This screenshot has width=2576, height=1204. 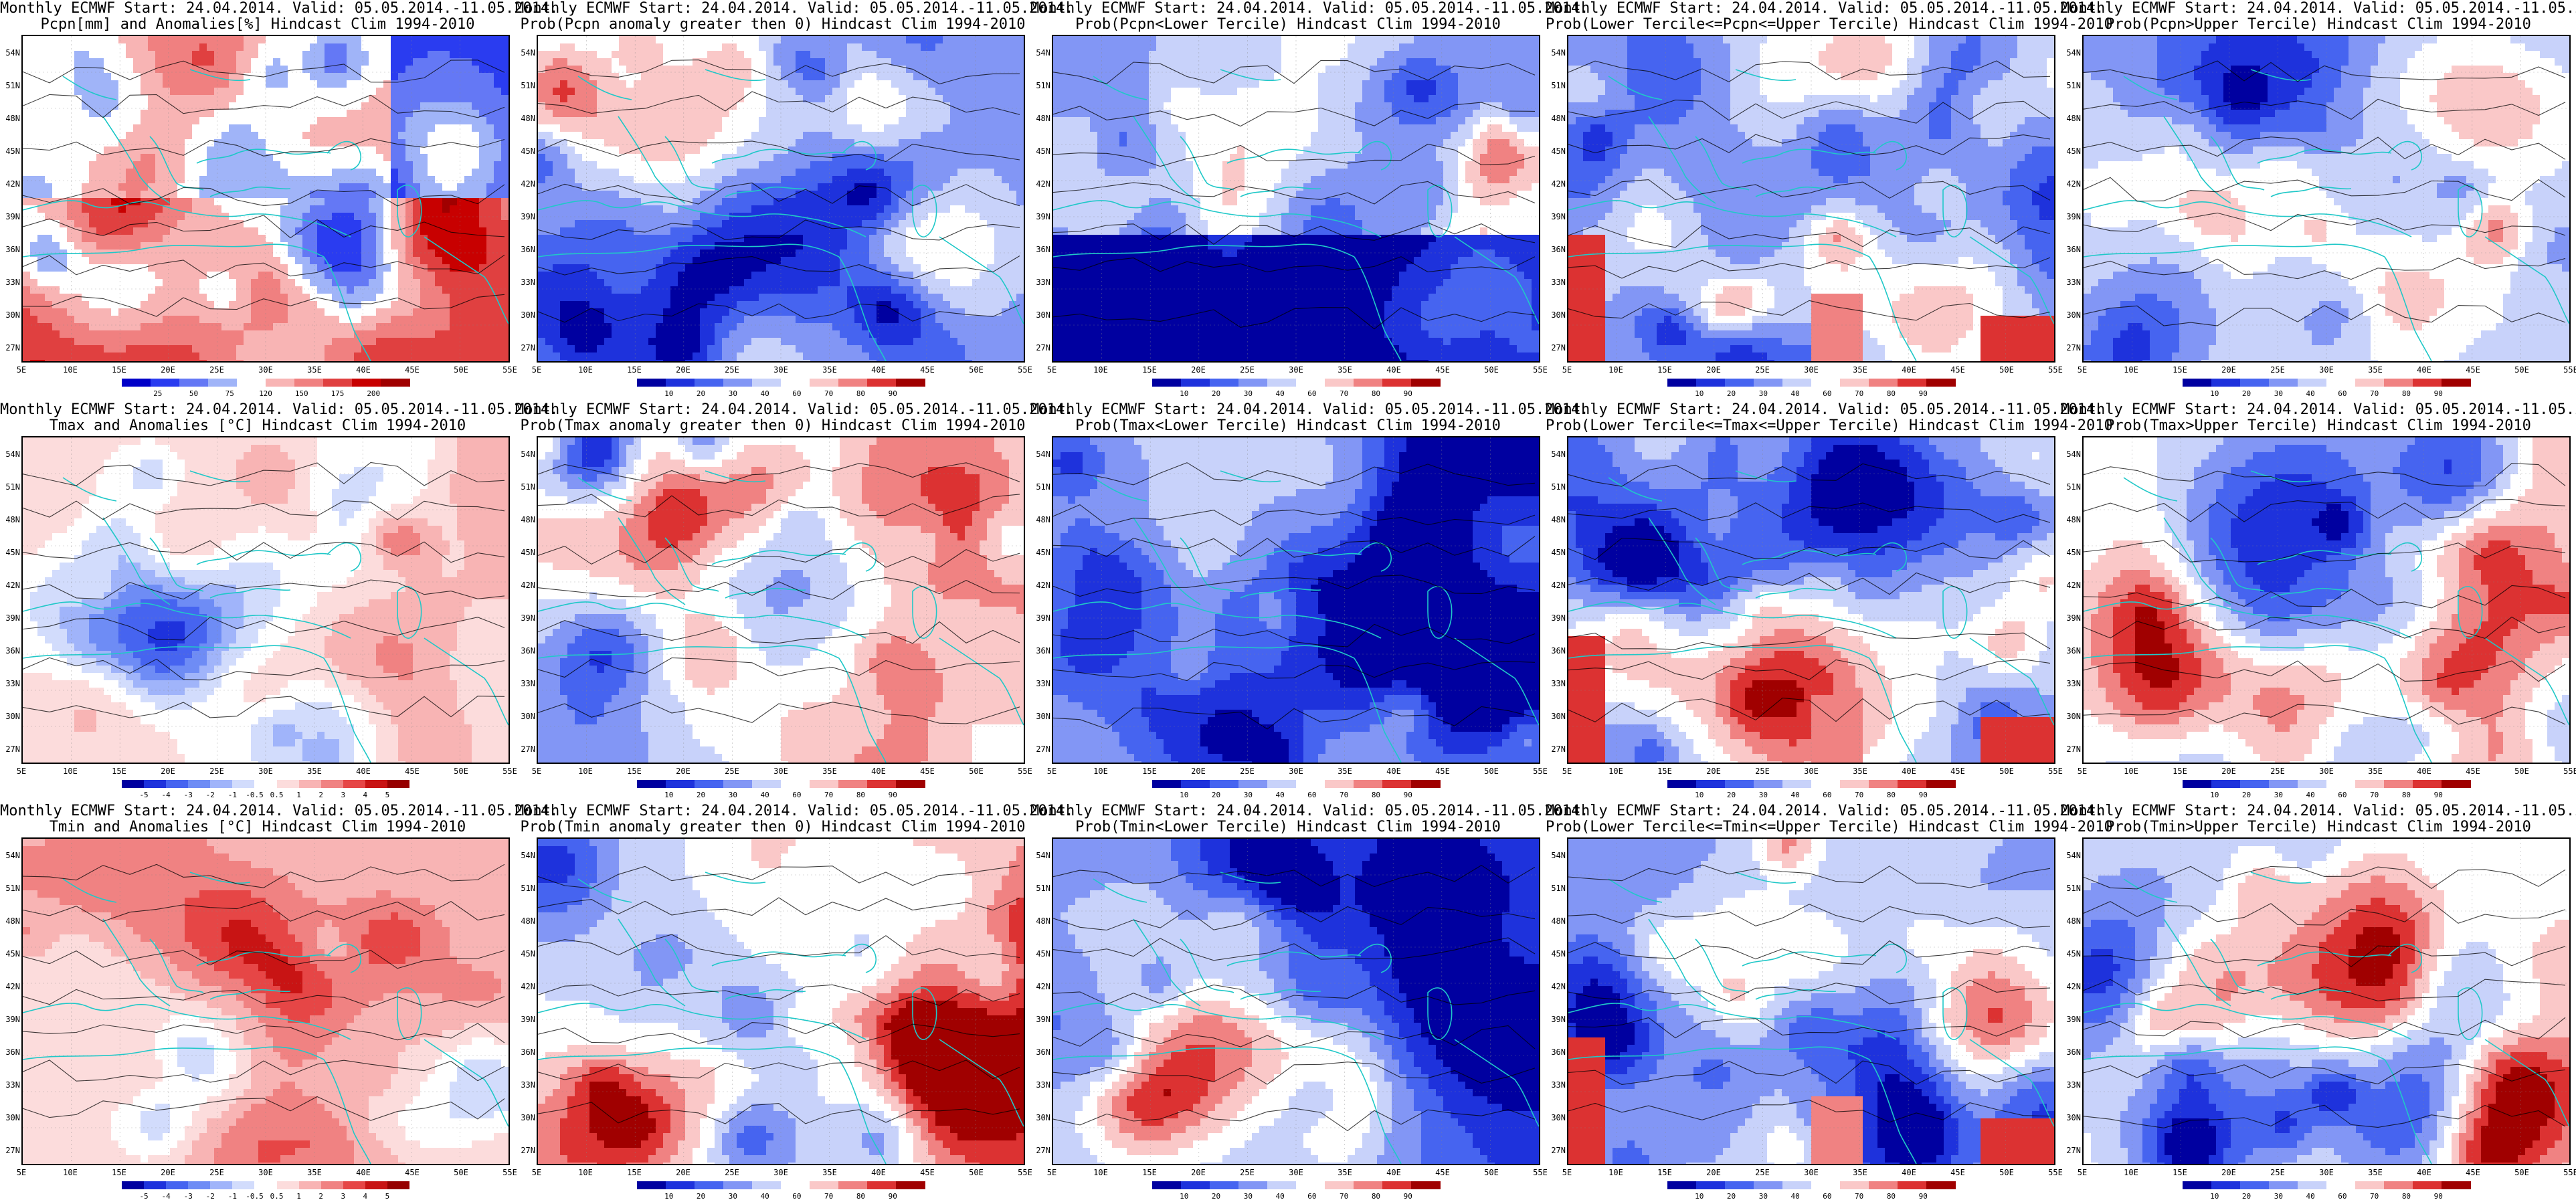 What do you see at coordinates (1344, 1196) in the screenshot?
I see `colorbar-tick-label: 70` at bounding box center [1344, 1196].